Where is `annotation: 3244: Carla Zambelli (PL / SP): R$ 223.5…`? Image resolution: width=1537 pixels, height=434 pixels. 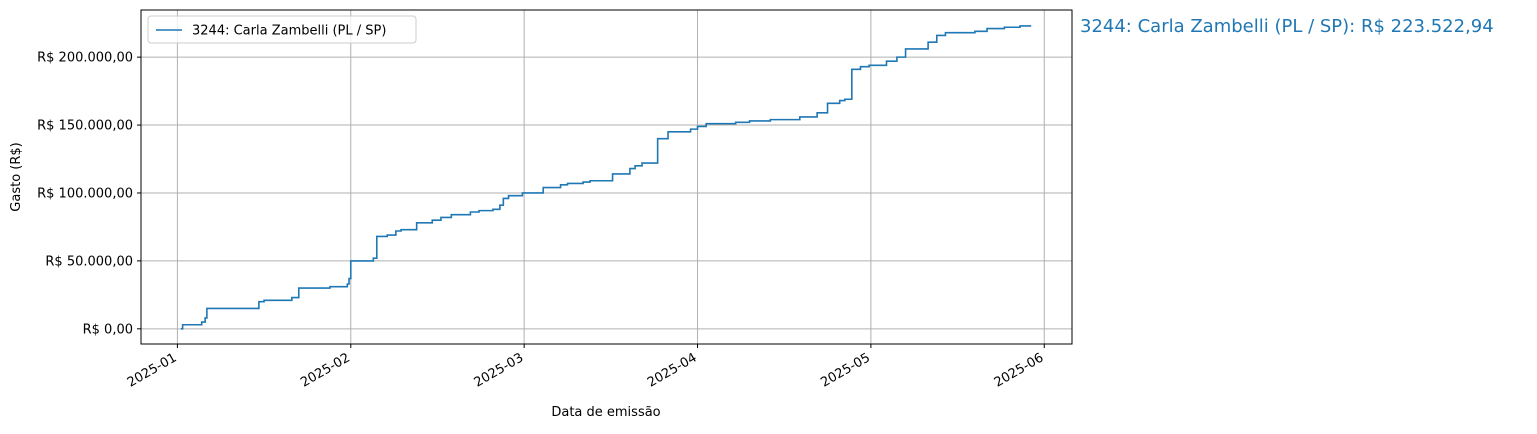 annotation: 3244: Carla Zambelli (PL / SP): R$ 223.5… is located at coordinates (1287, 26).